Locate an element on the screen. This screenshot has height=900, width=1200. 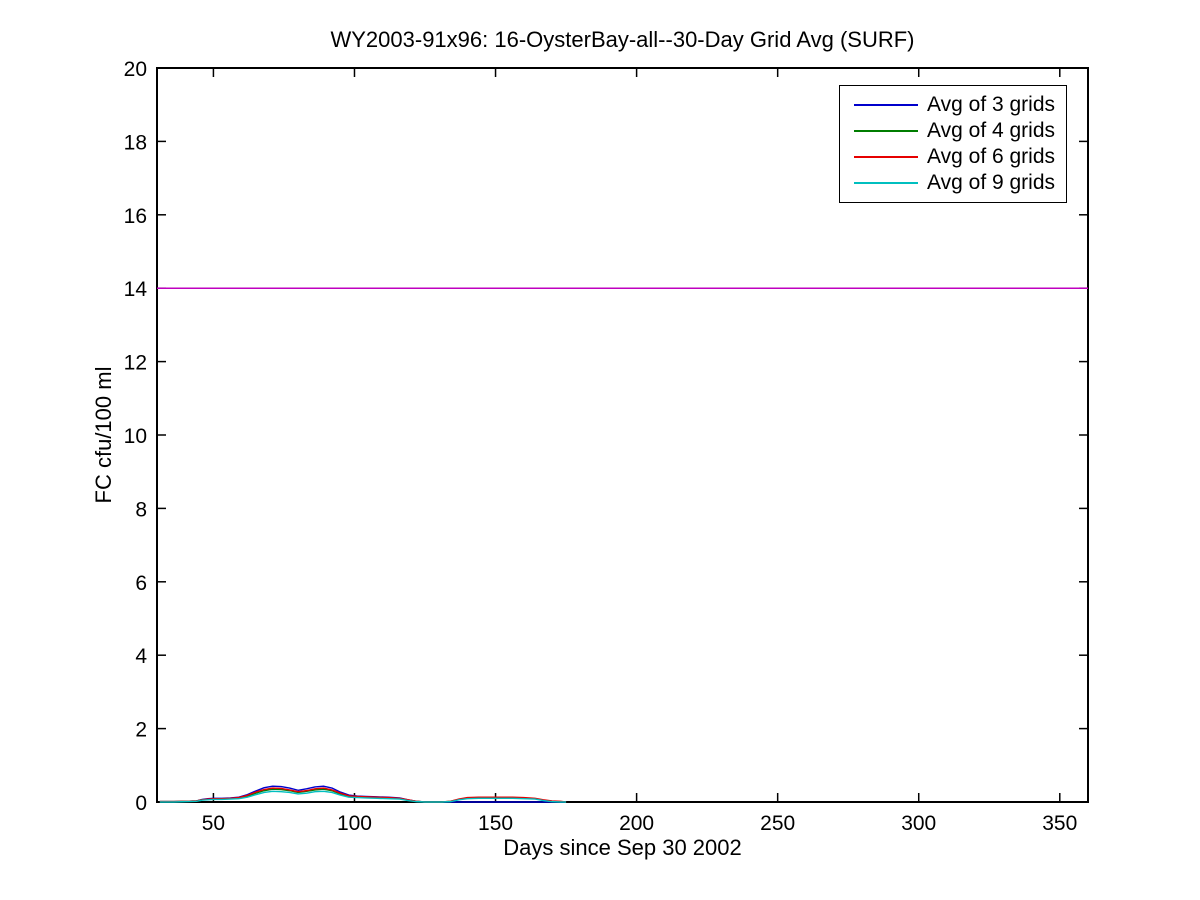
y-tick-label: 8 is located at coordinates (141, 509).